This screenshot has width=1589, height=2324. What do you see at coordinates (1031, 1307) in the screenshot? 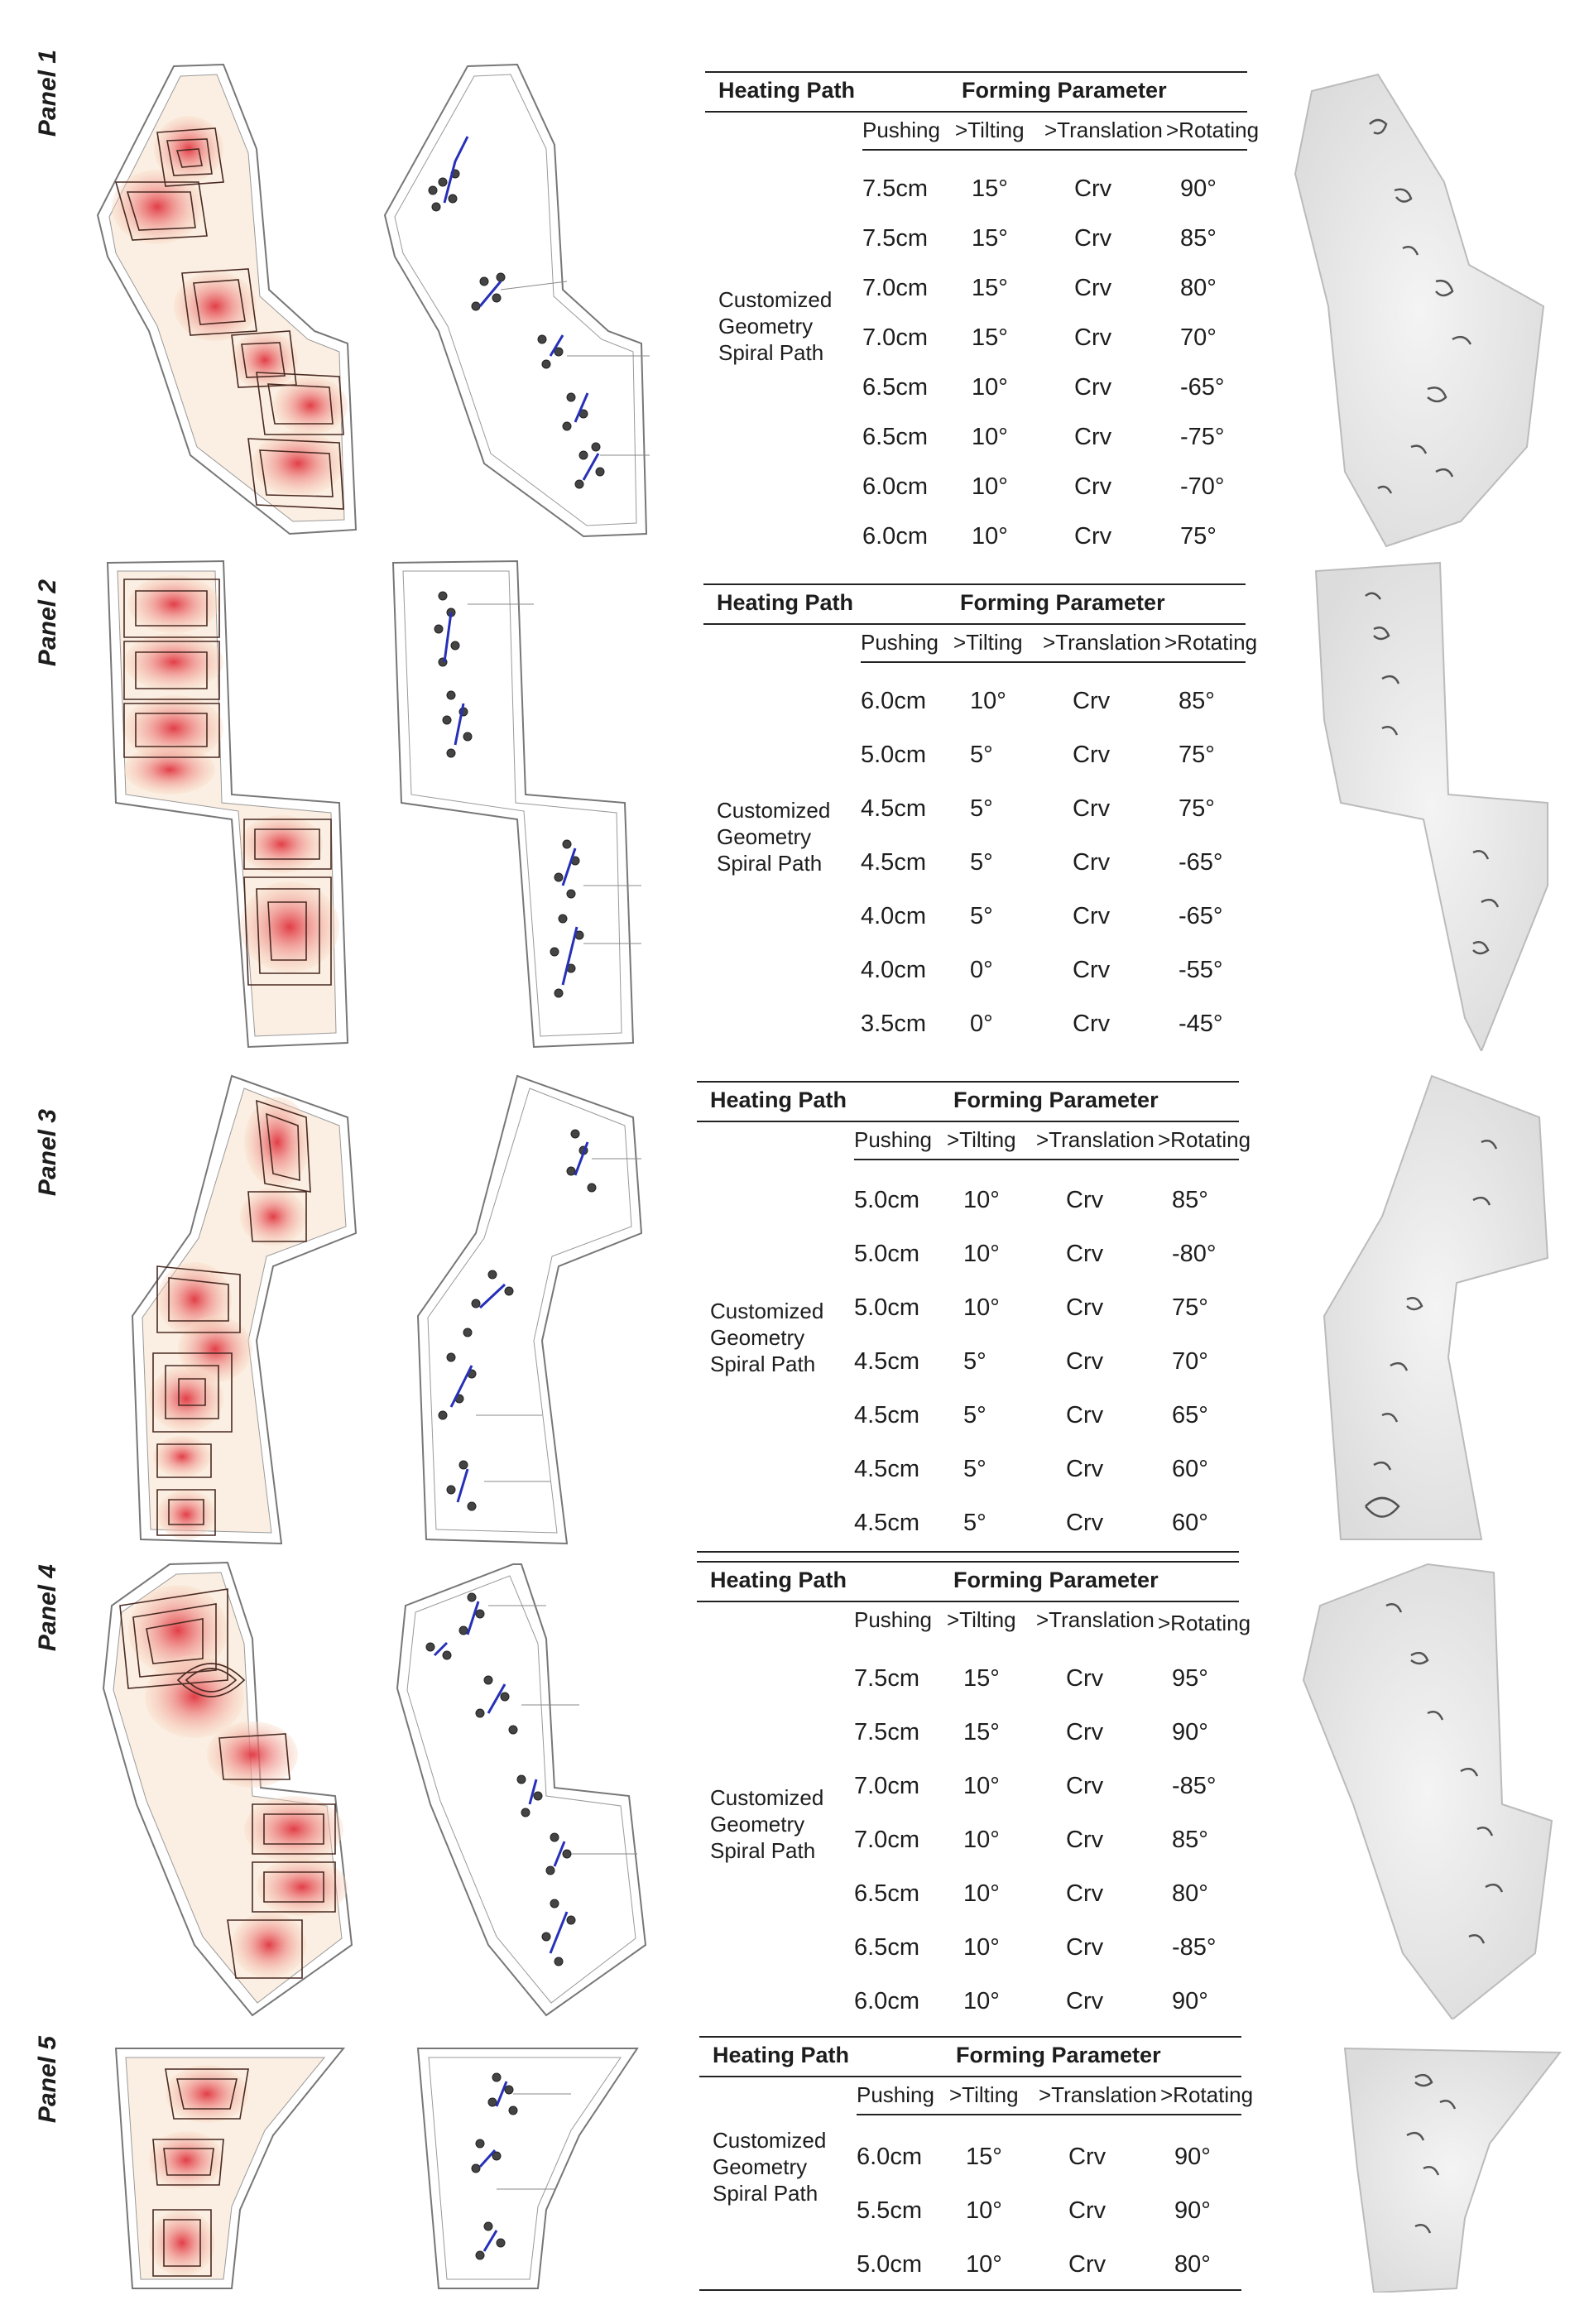
I see `table-row: 5.0cm 10° Crv 75°` at bounding box center [1031, 1307].